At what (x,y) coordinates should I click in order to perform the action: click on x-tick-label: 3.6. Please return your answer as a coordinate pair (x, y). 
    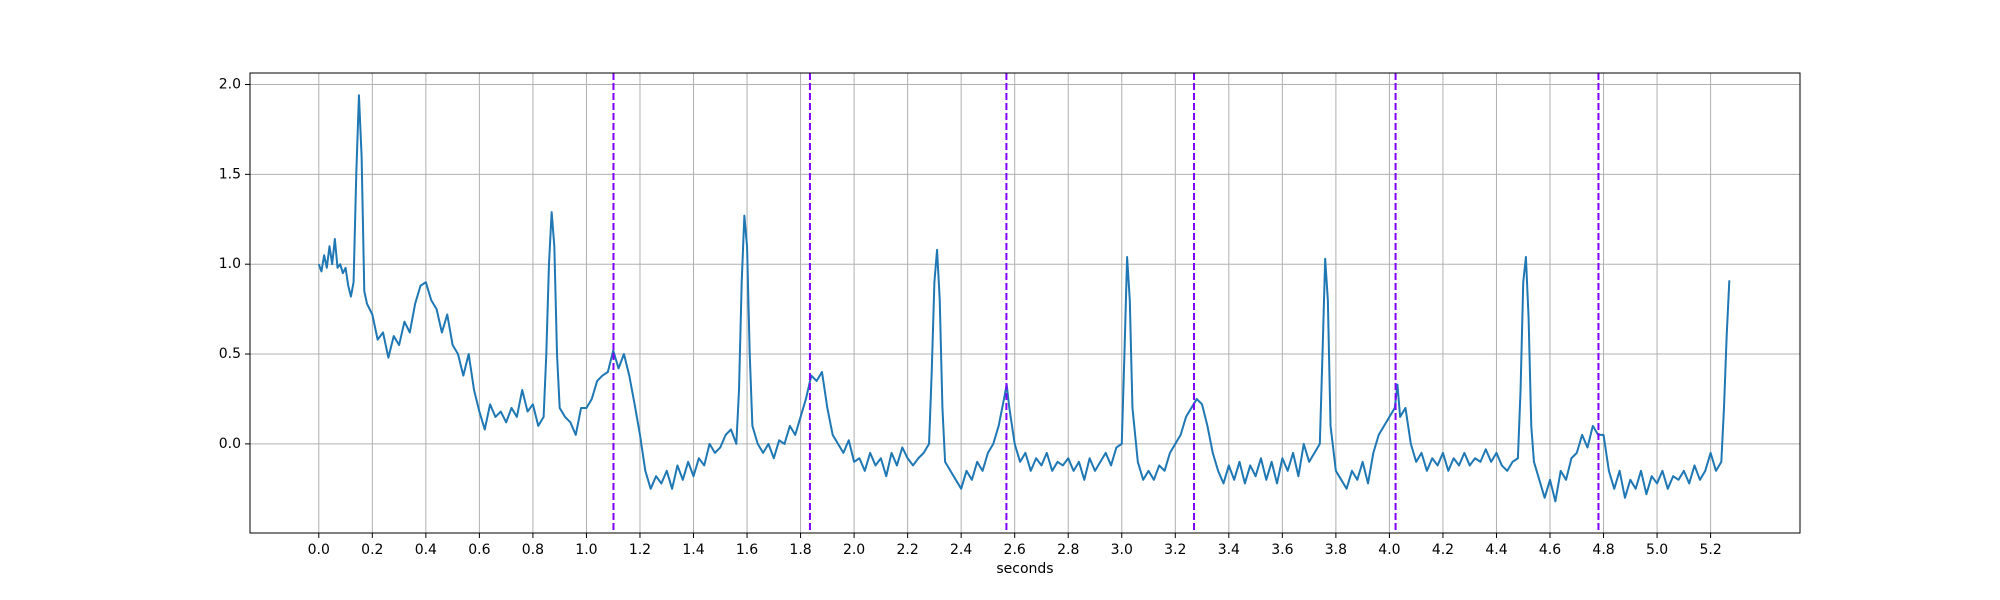
    Looking at the image, I should click on (1282, 550).